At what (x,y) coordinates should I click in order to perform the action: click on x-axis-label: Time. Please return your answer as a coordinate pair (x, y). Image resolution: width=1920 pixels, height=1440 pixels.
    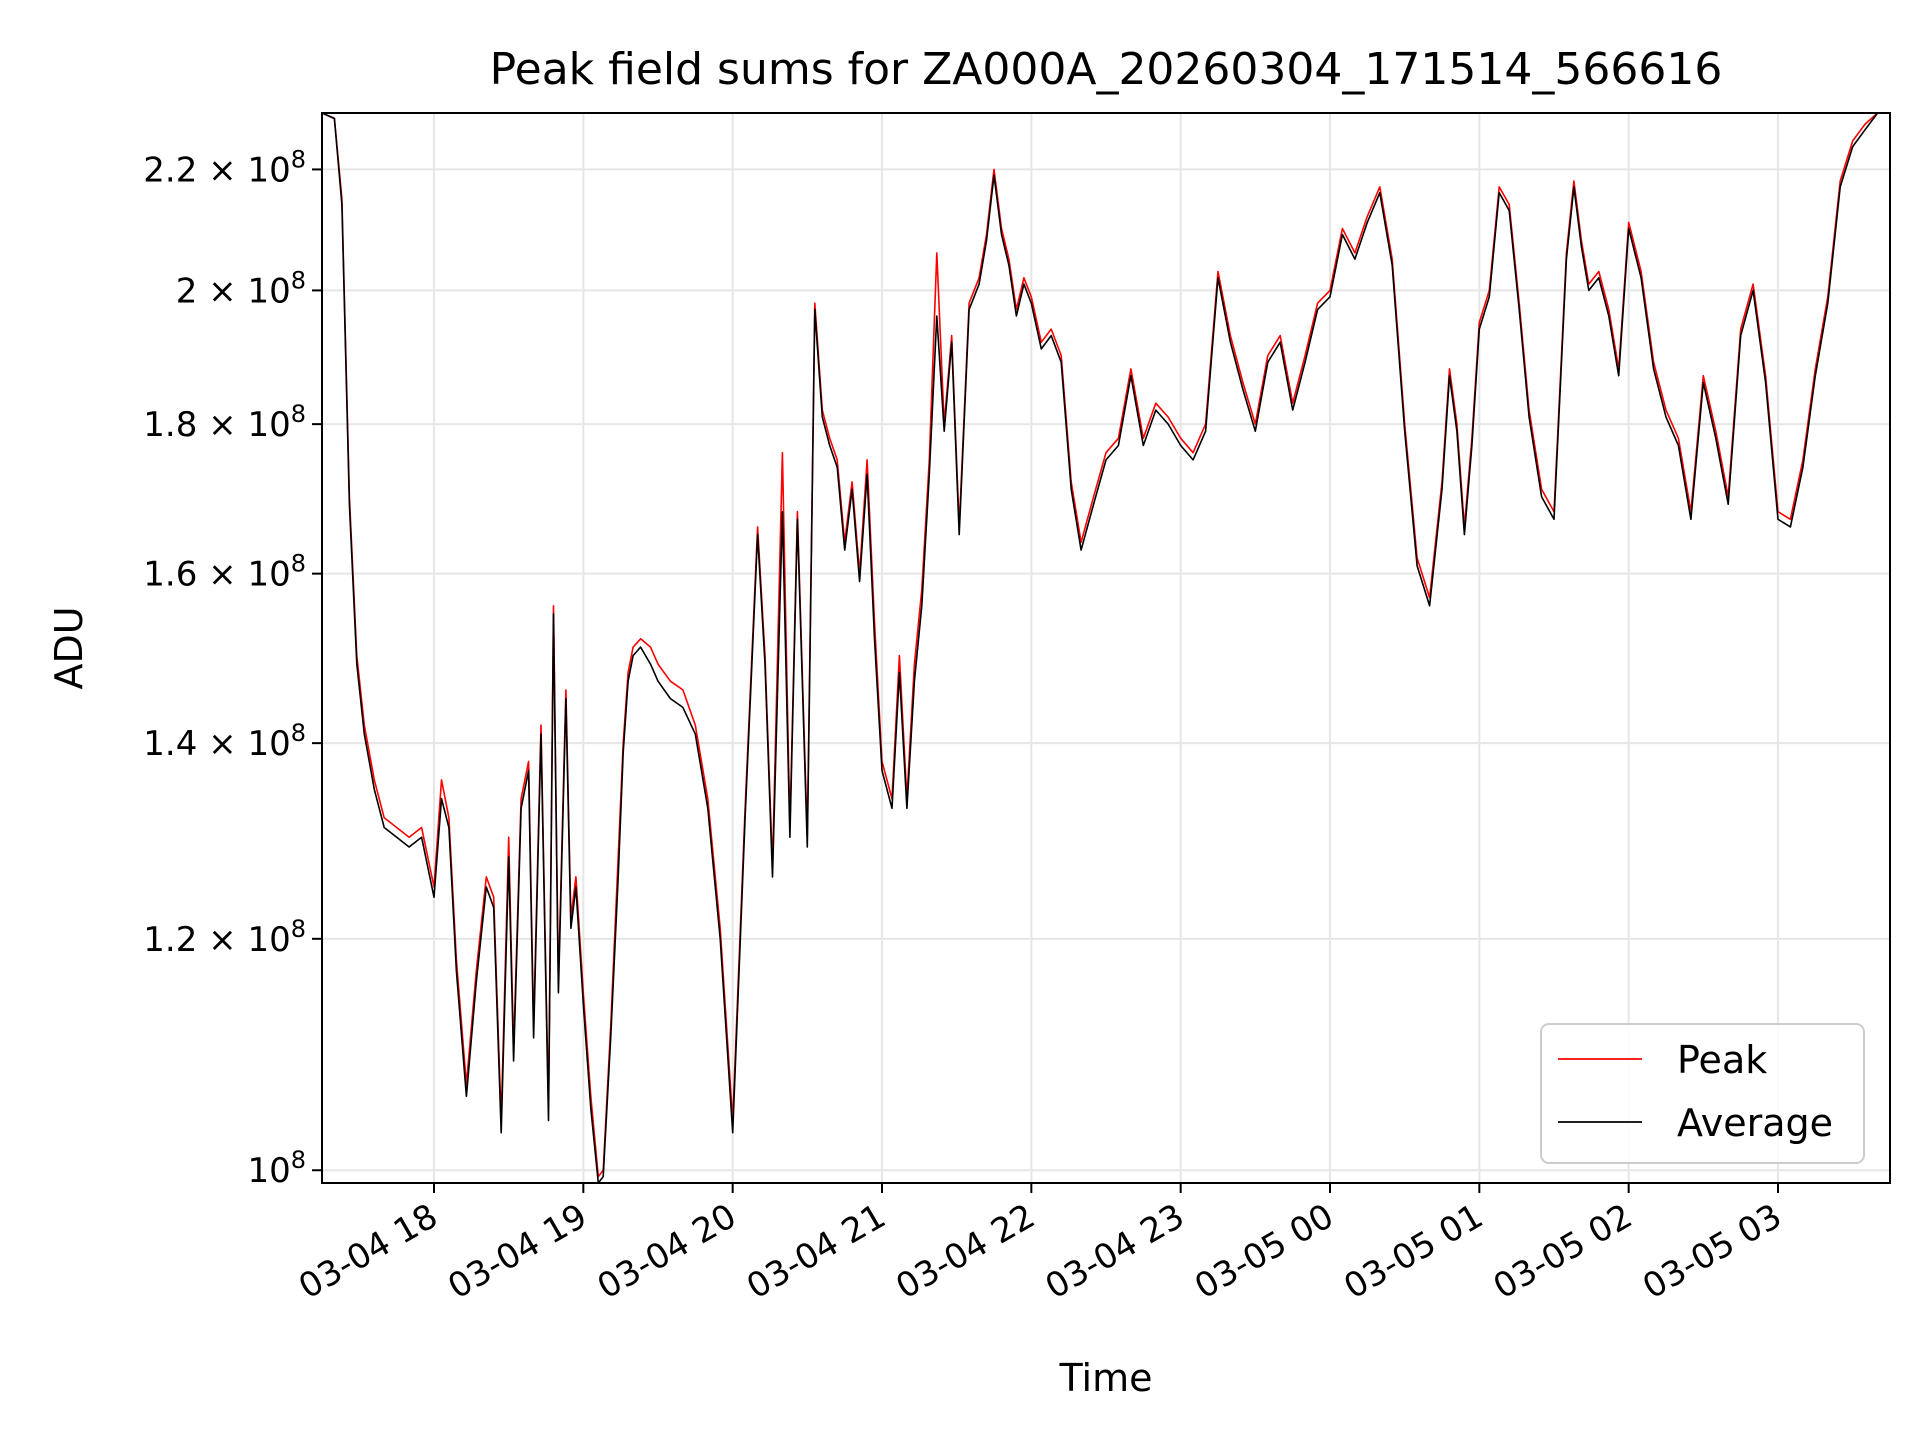
    Looking at the image, I should click on (1106, 1378).